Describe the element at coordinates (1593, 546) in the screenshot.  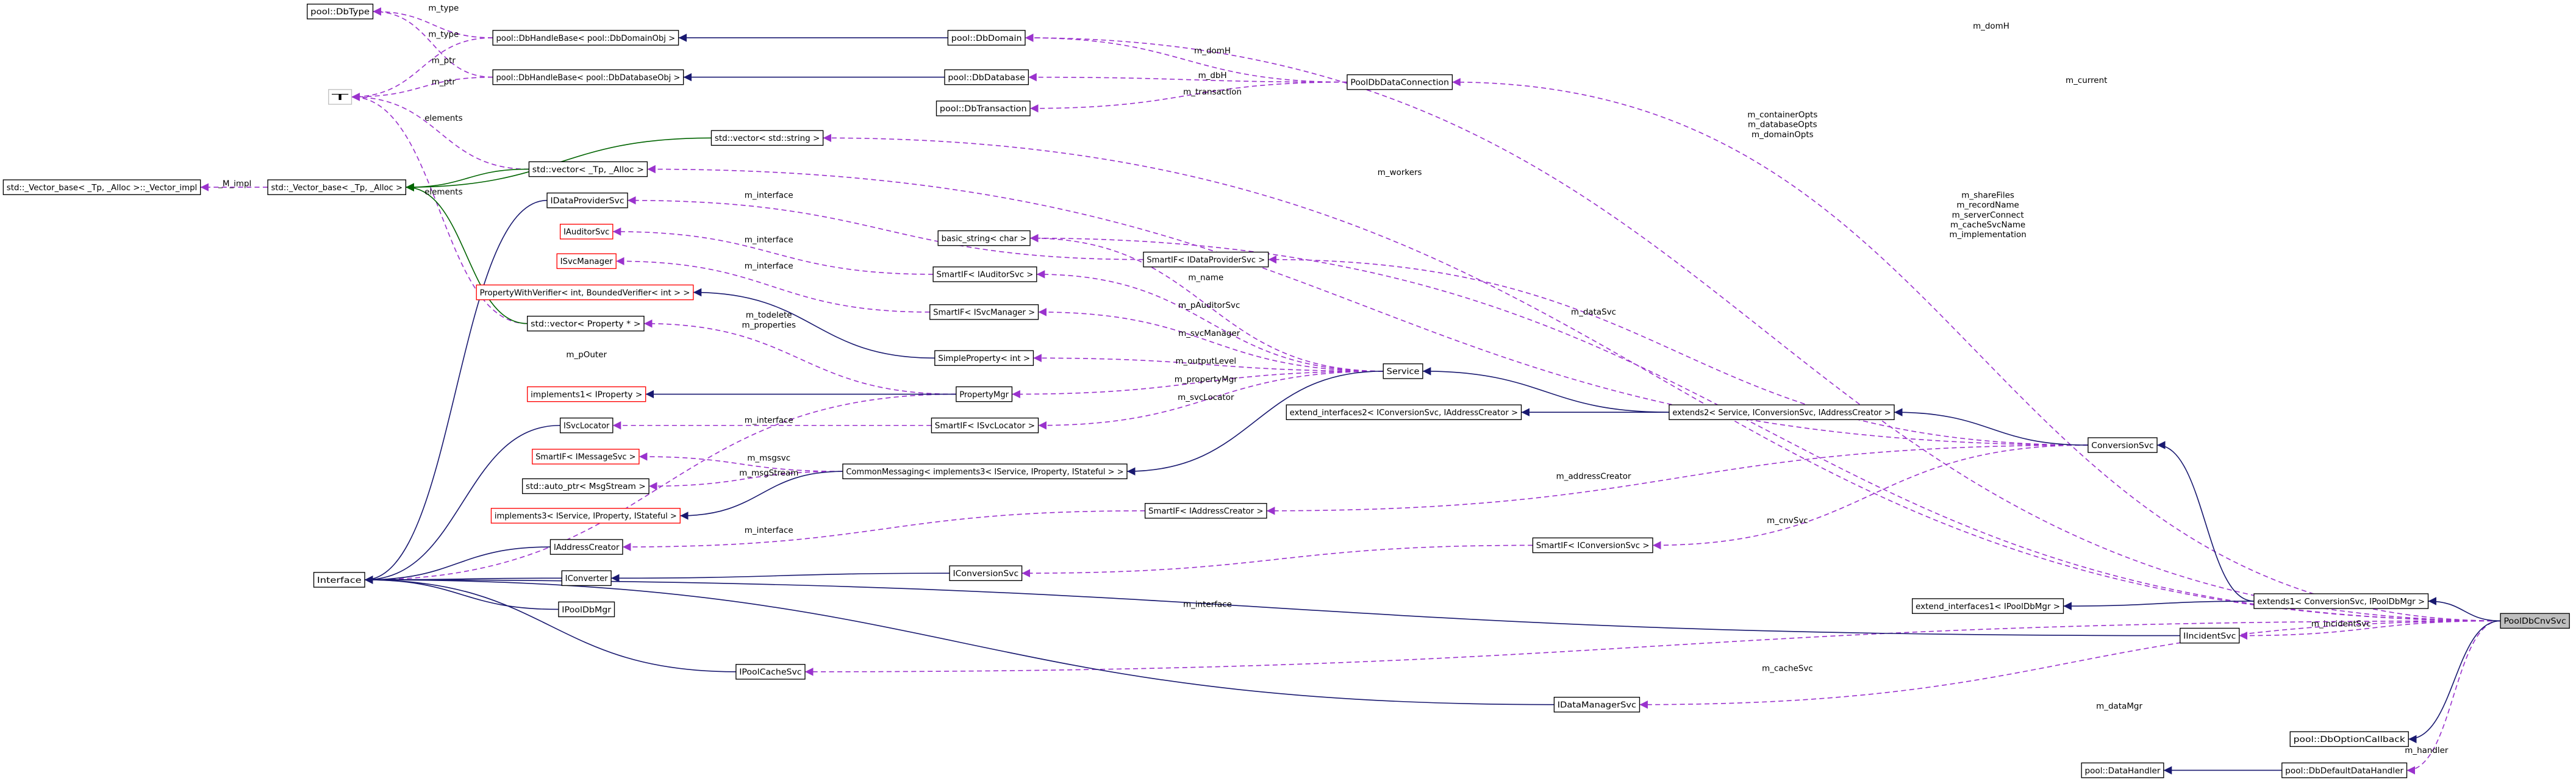
I see `class-label: SmartIF< IConversionSvc >` at that location.